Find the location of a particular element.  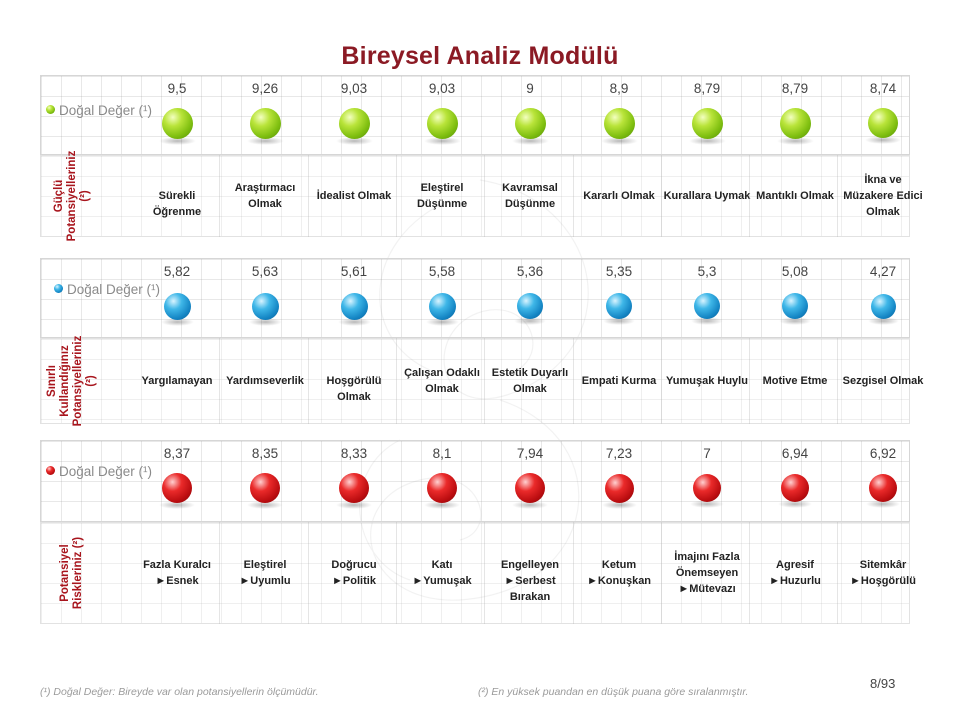

potential-name-line: ►Yumuşak is located at coordinates (442, 581).